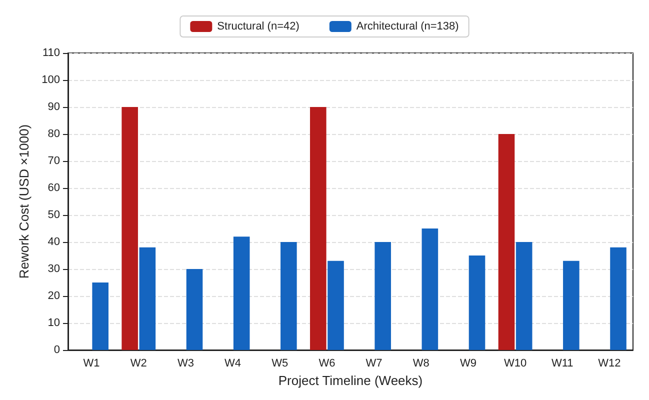 The image size is (649, 400). I want to click on y-tick-label: 30, so click(54, 269).